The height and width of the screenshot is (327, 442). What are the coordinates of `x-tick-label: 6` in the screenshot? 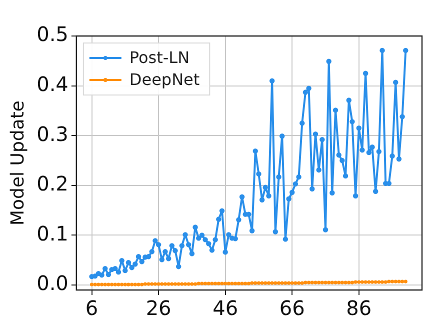 It's located at (91, 308).